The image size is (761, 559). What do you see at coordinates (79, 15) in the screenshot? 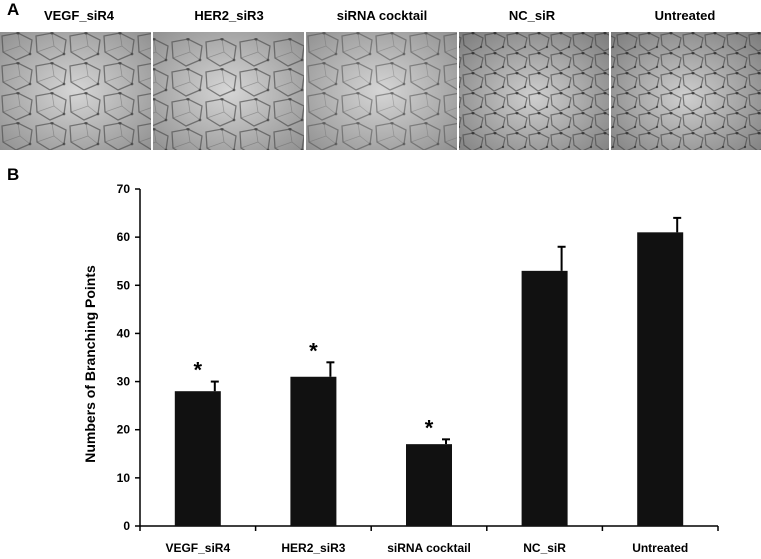
I see `micro-label-vegf: VEGF_siR4` at bounding box center [79, 15].